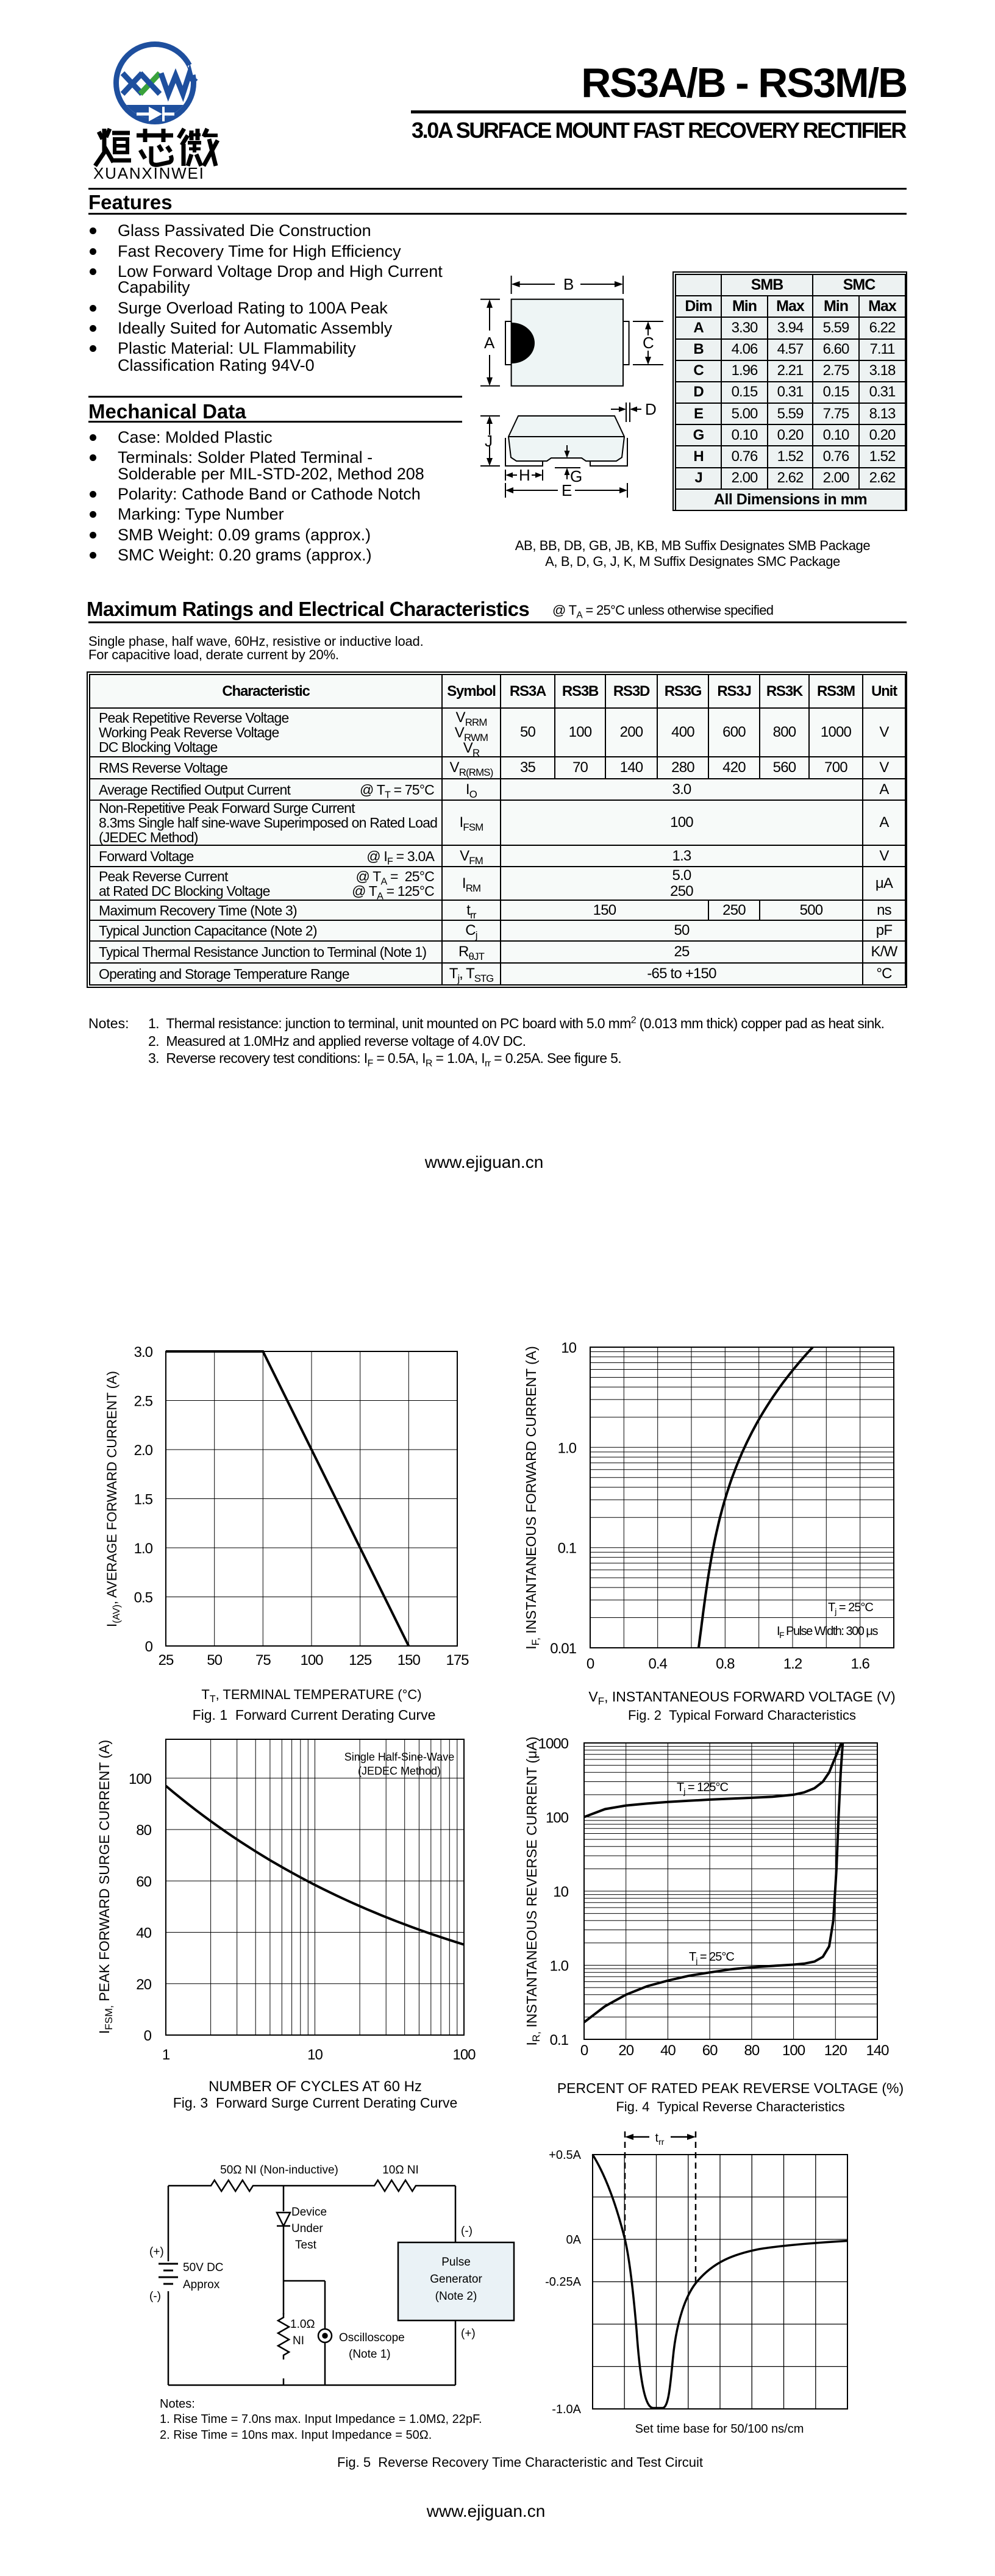 This screenshot has width=995, height=2576. What do you see at coordinates (204, 2267) in the screenshot?
I see `svg-text: 50V DC` at bounding box center [204, 2267].